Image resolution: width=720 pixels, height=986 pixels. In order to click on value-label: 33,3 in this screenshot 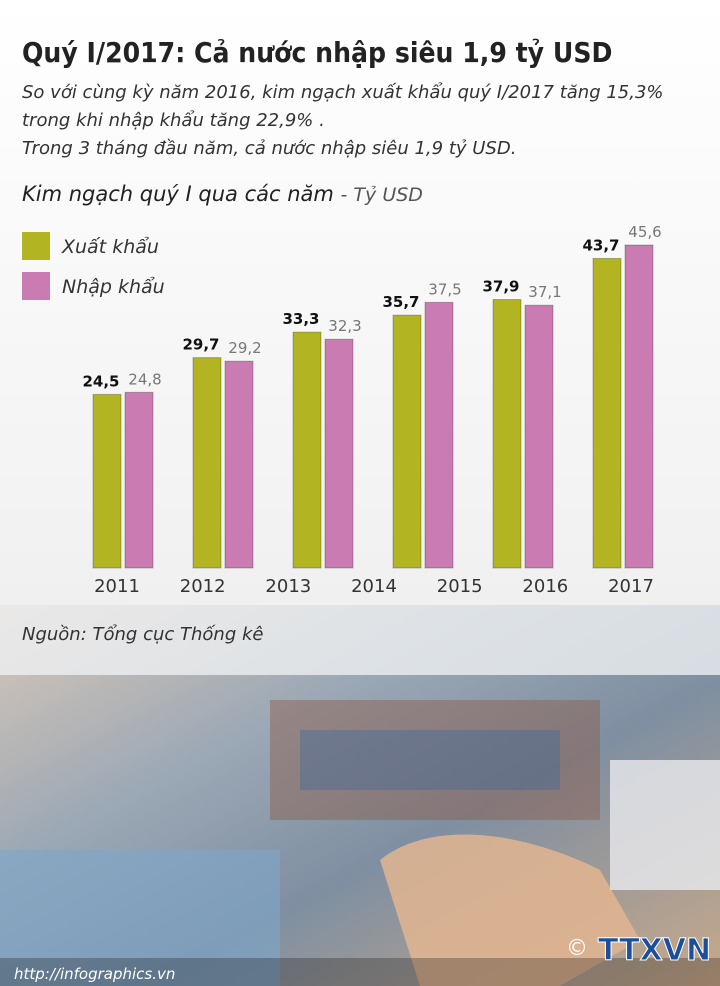, I will do `click(300, 319)`.